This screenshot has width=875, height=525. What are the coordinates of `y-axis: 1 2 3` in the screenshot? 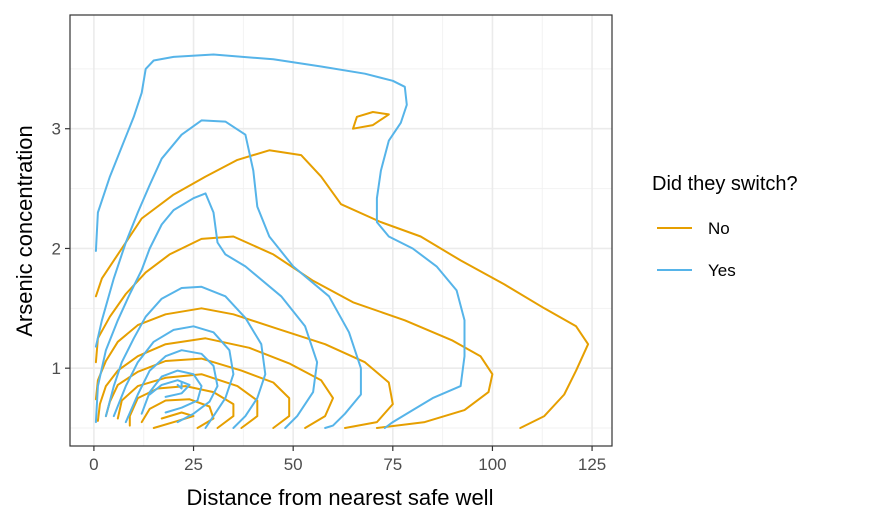 It's located at (61, 249).